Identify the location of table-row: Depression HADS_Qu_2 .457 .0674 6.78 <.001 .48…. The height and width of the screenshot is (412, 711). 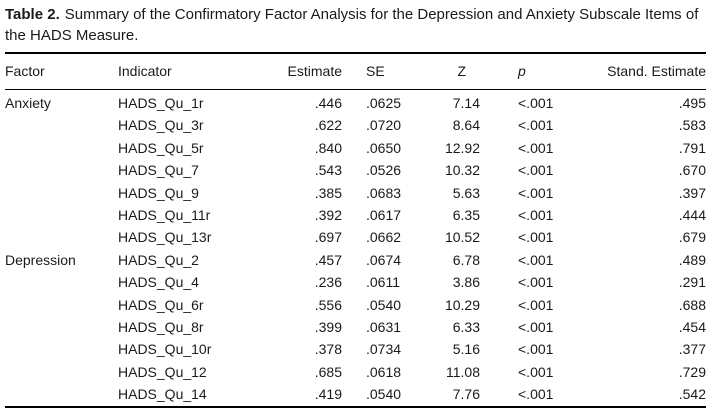
(355, 260).